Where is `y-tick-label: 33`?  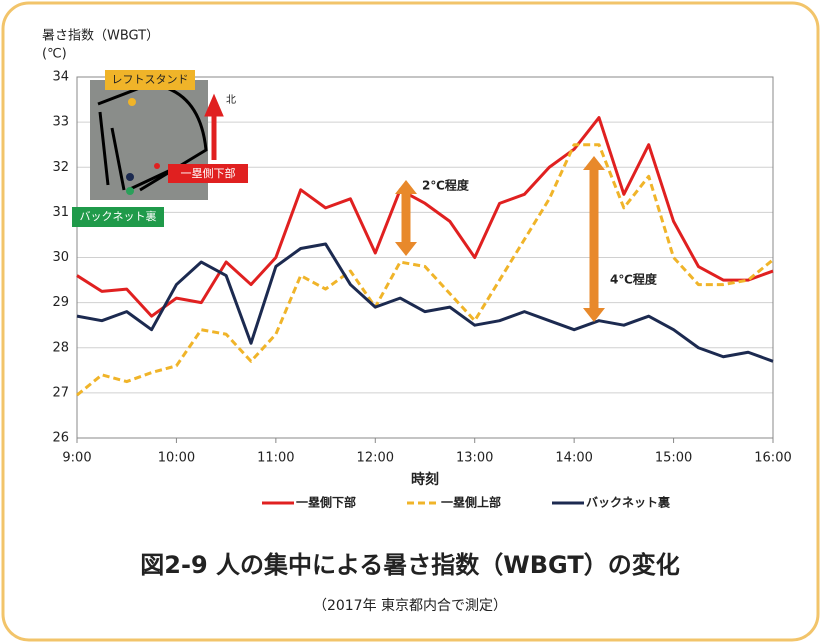 y-tick-label: 33 is located at coordinates (60, 122).